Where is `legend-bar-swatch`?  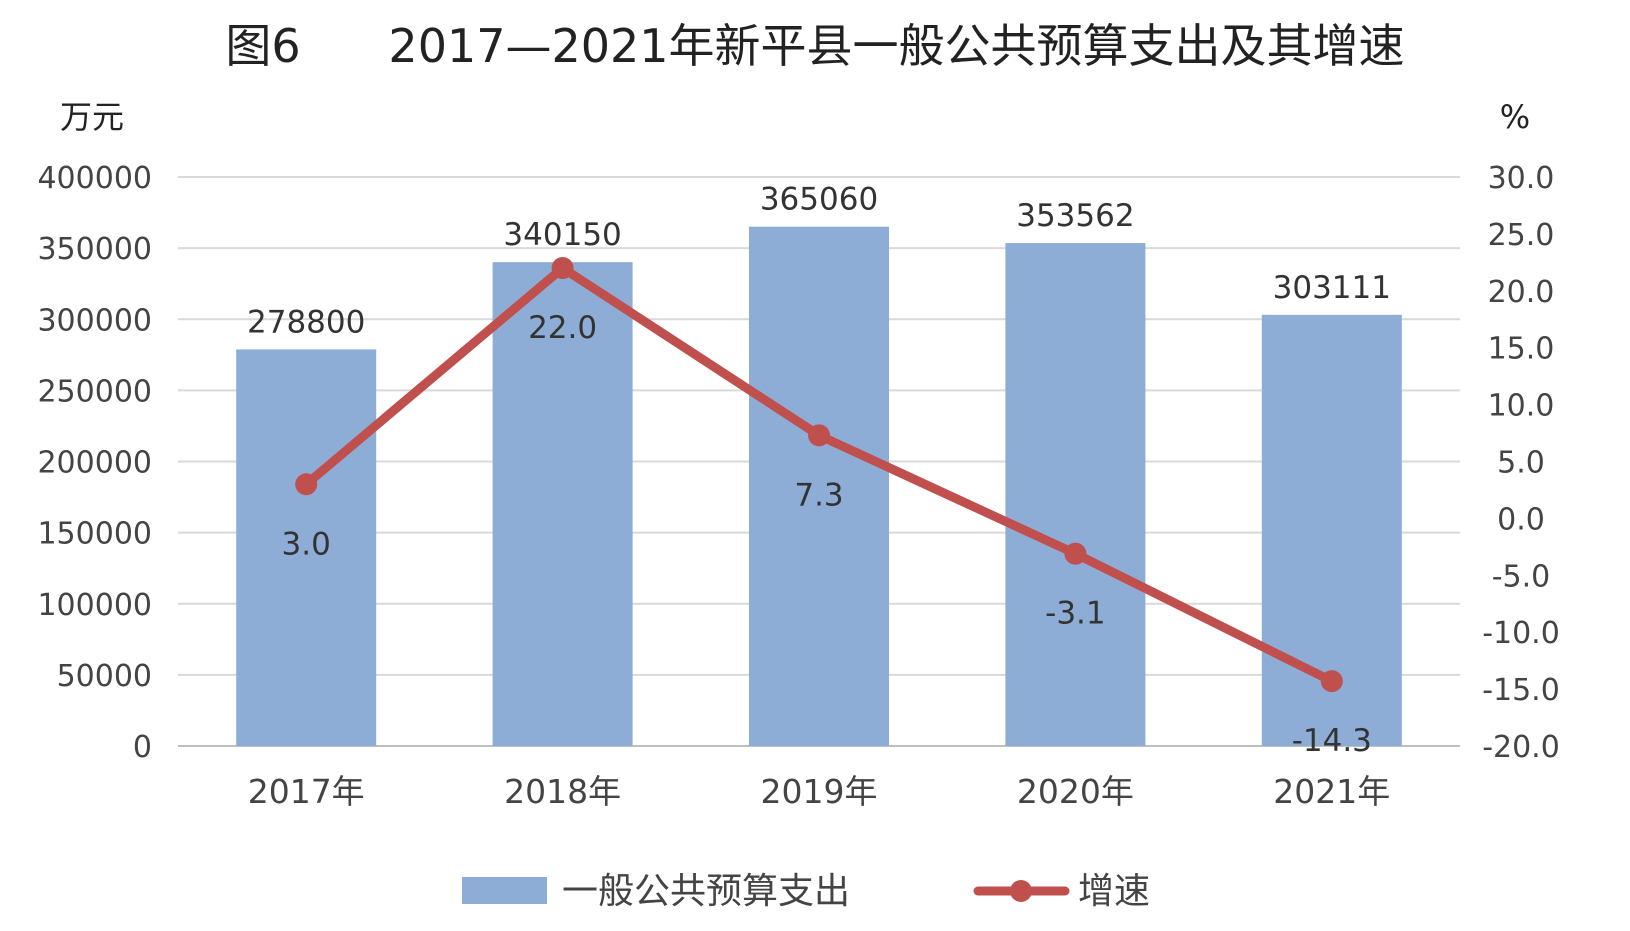
legend-bar-swatch is located at coordinates (504, 890).